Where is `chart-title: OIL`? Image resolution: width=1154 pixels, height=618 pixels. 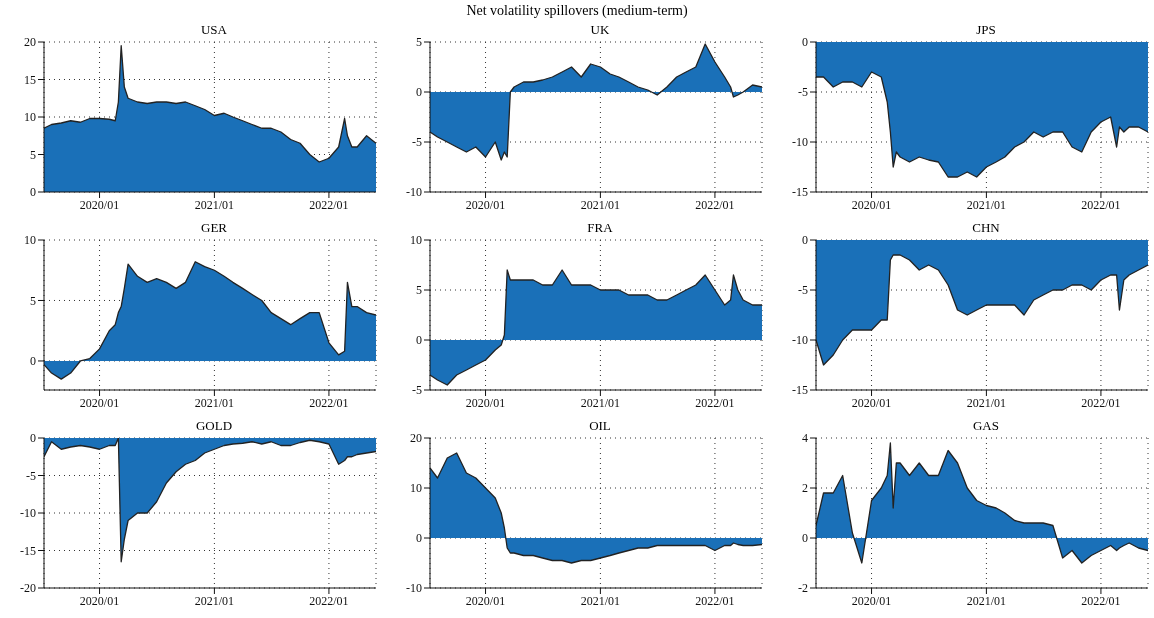 chart-title: OIL is located at coordinates (600, 425).